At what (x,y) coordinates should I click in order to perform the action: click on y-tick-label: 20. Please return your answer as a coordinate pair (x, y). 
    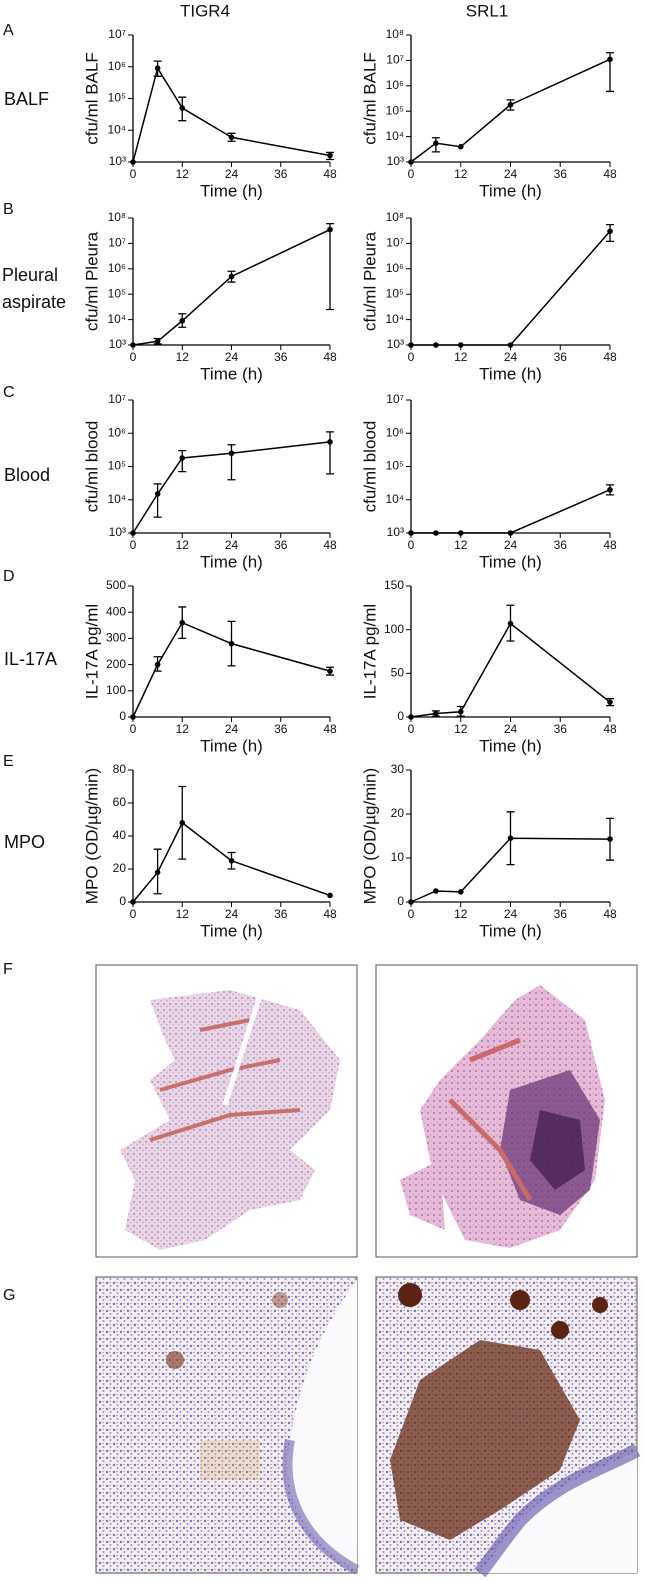
    Looking at the image, I should click on (120, 868).